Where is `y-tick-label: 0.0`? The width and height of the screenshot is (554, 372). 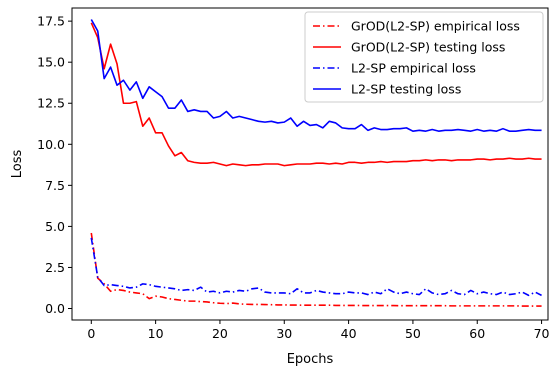 y-tick-label: 0.0 is located at coordinates (55, 308).